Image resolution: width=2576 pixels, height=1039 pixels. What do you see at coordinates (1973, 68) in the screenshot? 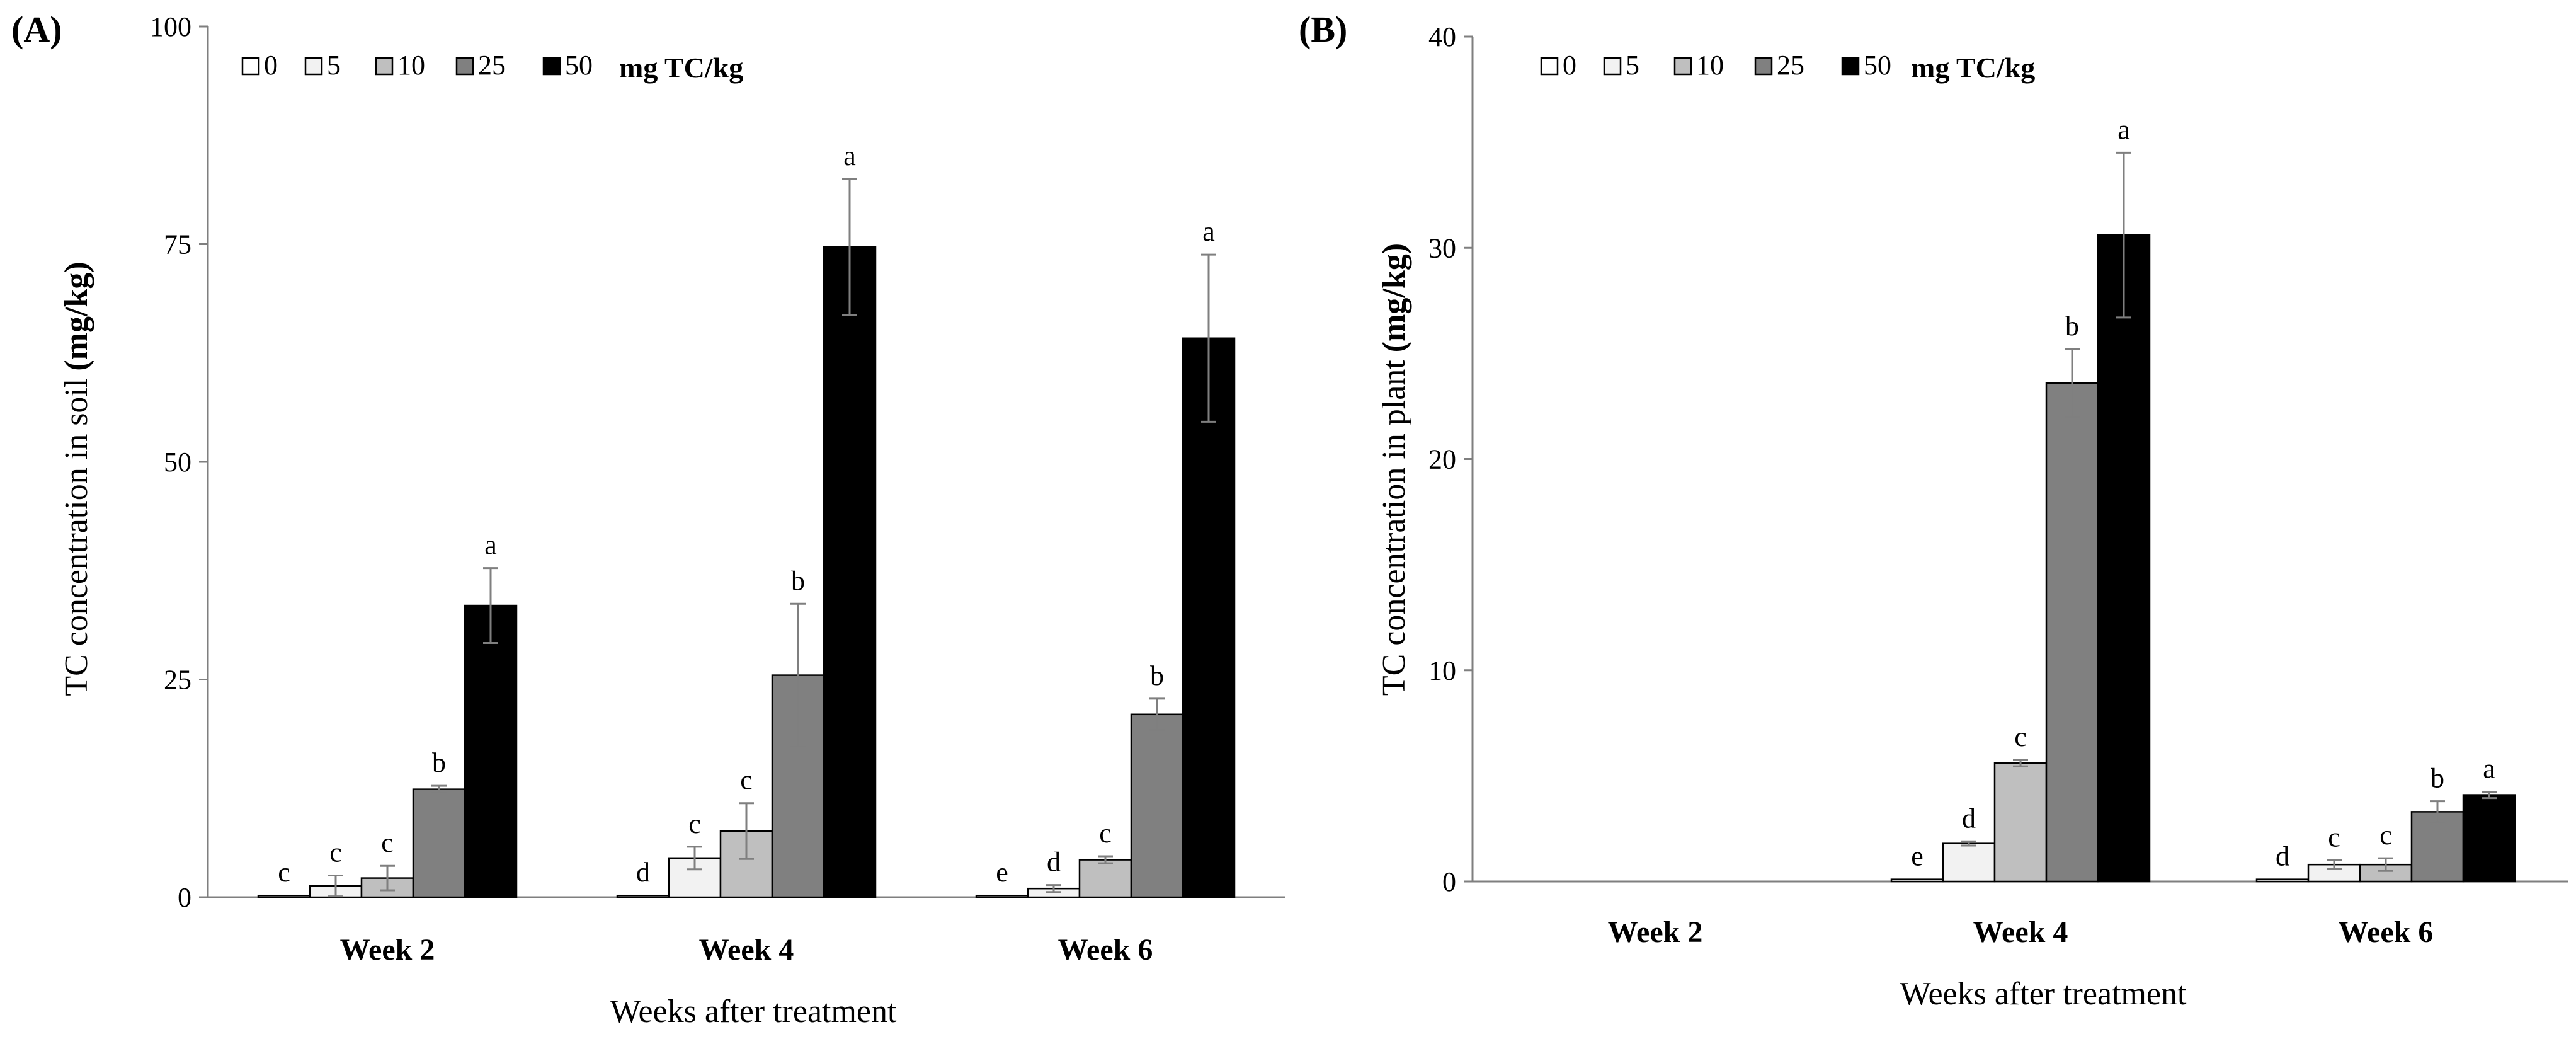
I see `panel-b-legend-unit: mg TC/kg` at bounding box center [1973, 68].